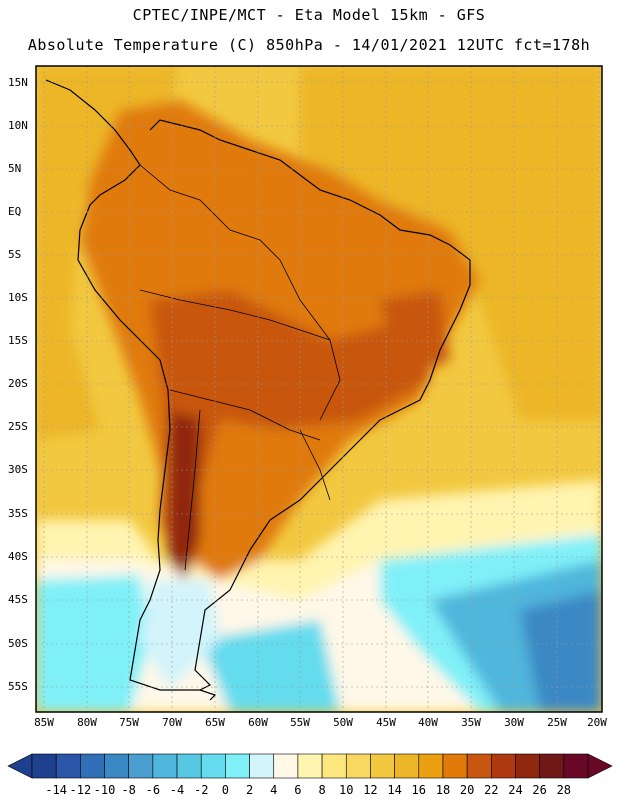 The height and width of the screenshot is (800, 618). Describe the element at coordinates (18, 426) in the screenshot. I see `lat-tick-25s: 25S` at that location.